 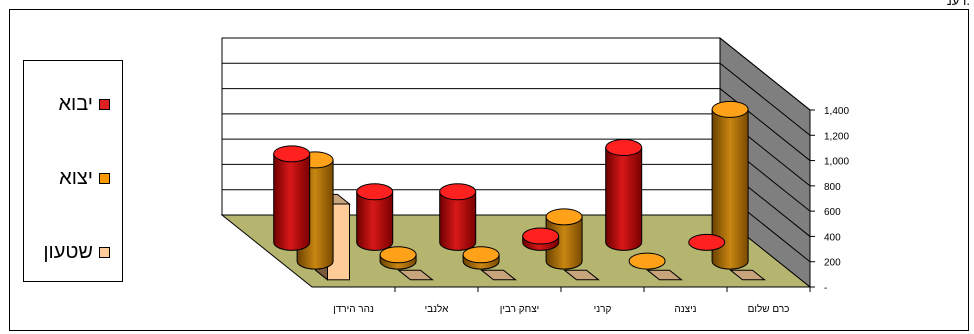 I want to click on y-tick-label: 1,400, so click(x=836, y=111).